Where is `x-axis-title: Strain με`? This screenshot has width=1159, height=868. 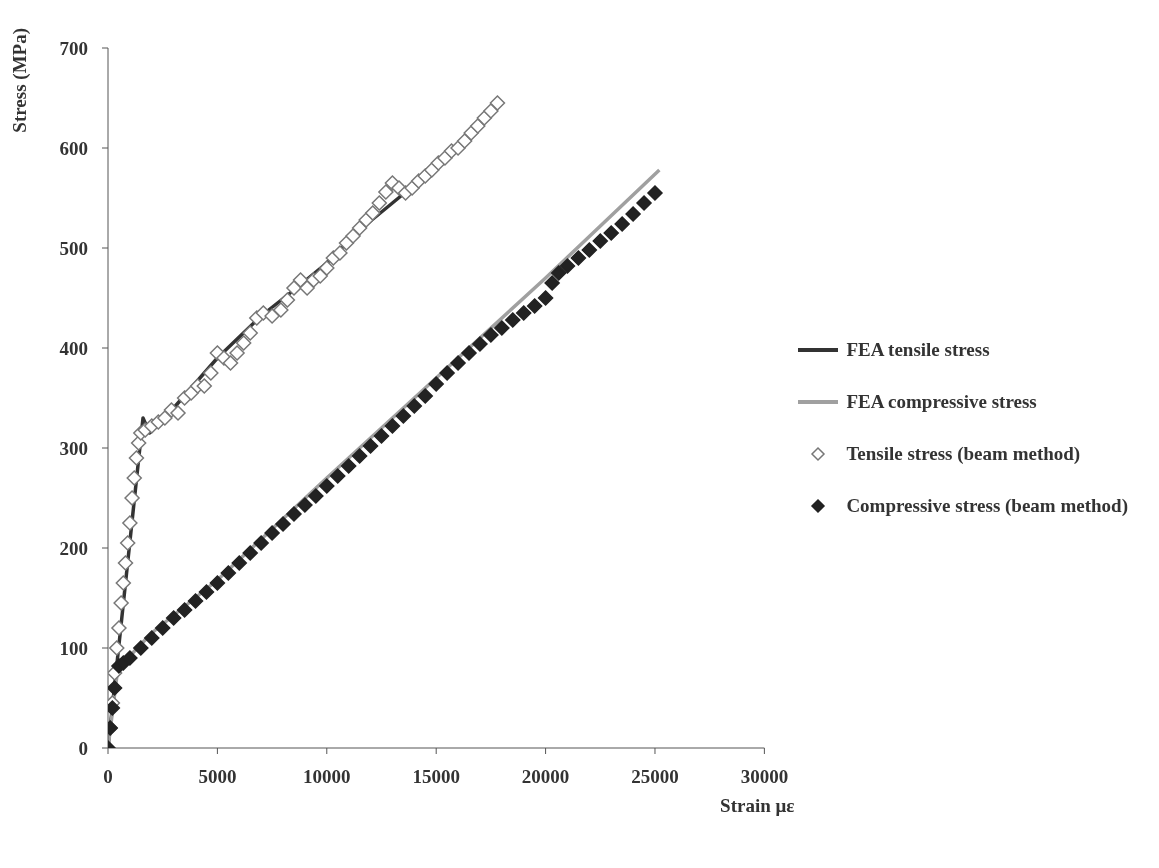 x-axis-title: Strain με is located at coordinates (757, 805).